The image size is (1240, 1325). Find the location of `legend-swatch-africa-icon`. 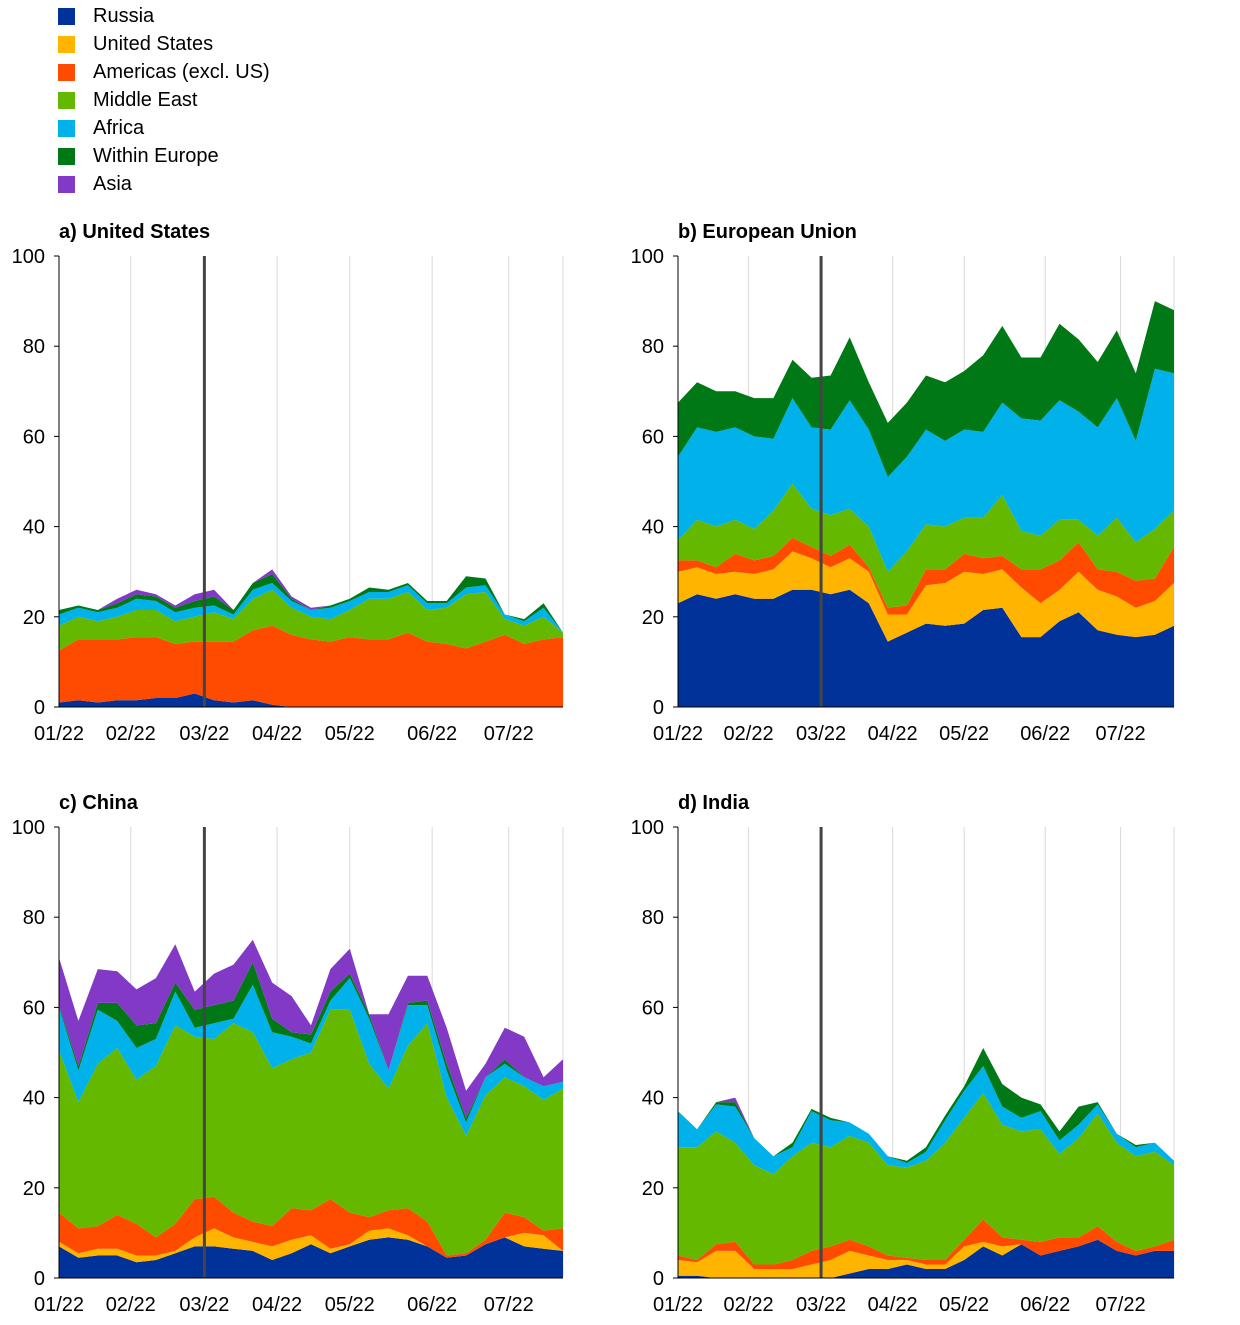

legend-swatch-africa-icon is located at coordinates (66, 128).